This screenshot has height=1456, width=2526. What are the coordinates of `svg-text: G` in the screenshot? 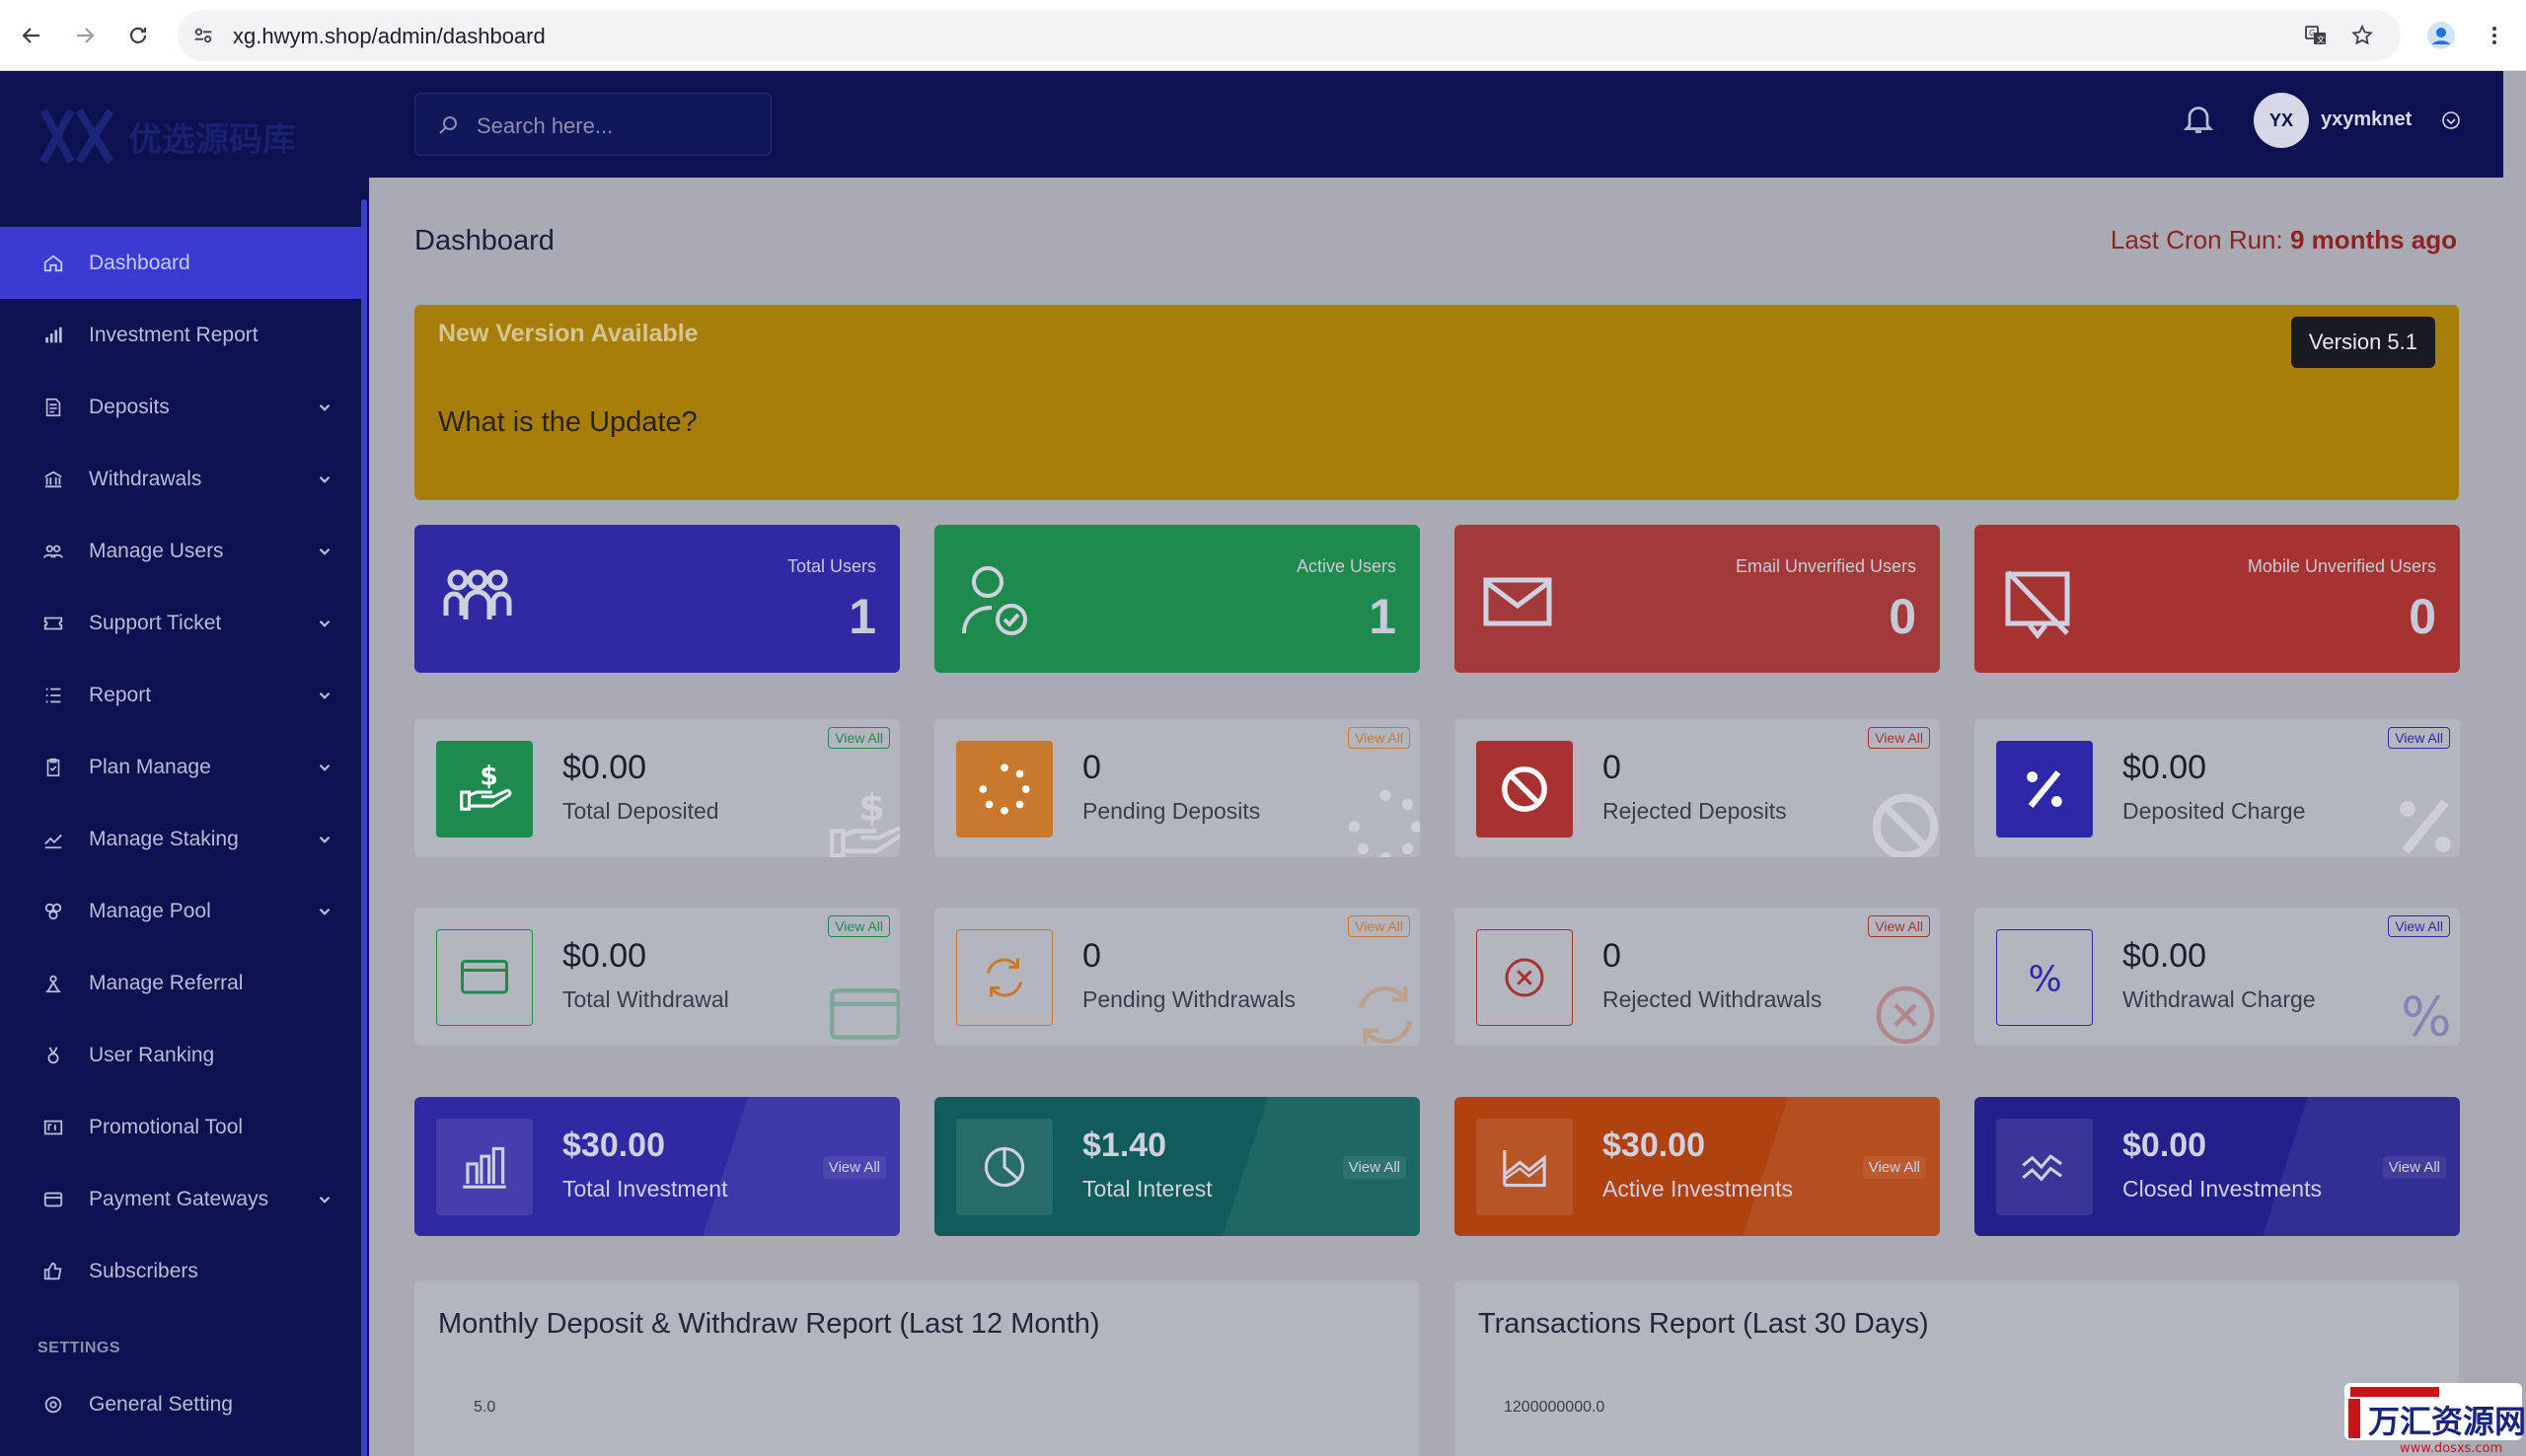 It's located at (2312, 33).